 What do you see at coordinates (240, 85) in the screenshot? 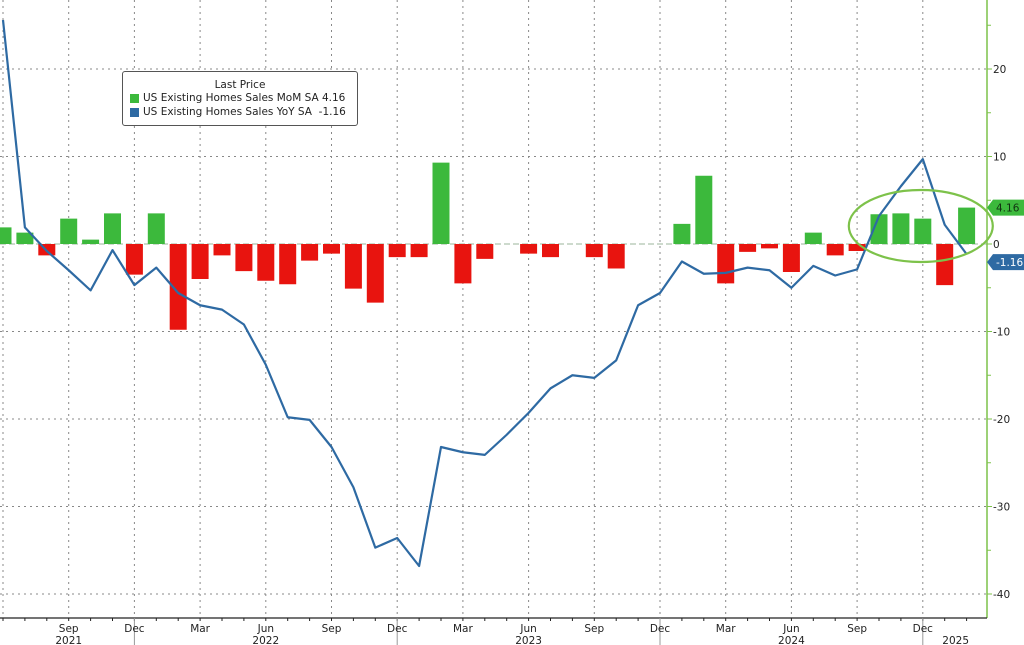
I see `legend-title: Last Price` at bounding box center [240, 85].